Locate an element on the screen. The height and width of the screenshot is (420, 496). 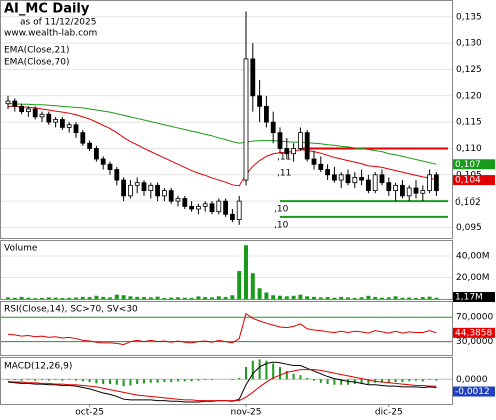
annotation: ,10 is located at coordinates (281, 226).